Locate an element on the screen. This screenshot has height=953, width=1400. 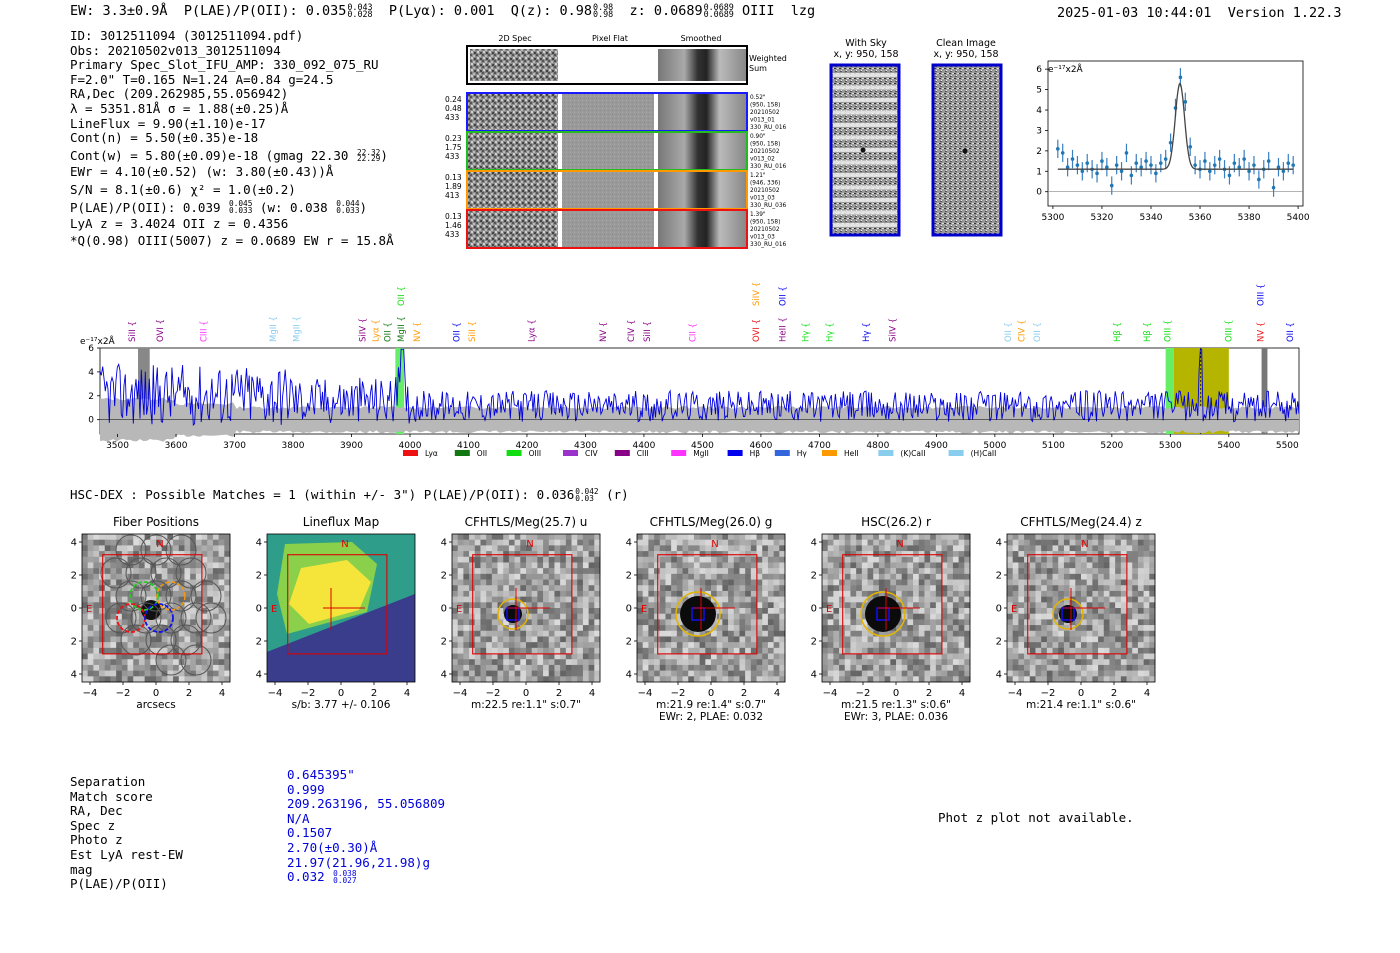
svg-text: MgII { is located at coordinates (274, 329).